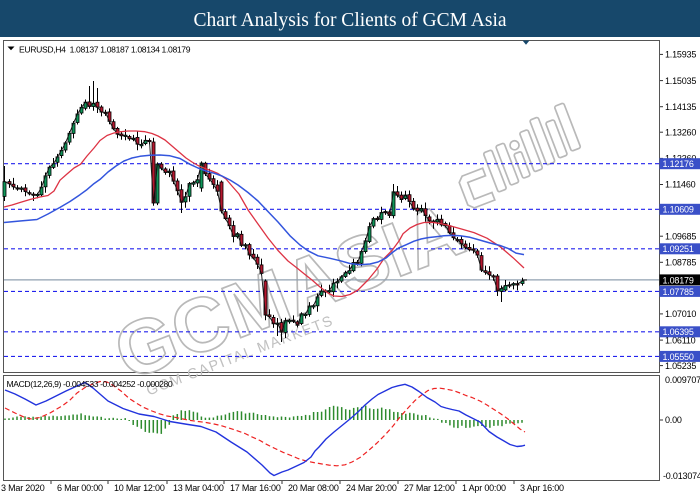 This screenshot has height=500, width=700. I want to click on svg-text: 1.10609, so click(678, 210).